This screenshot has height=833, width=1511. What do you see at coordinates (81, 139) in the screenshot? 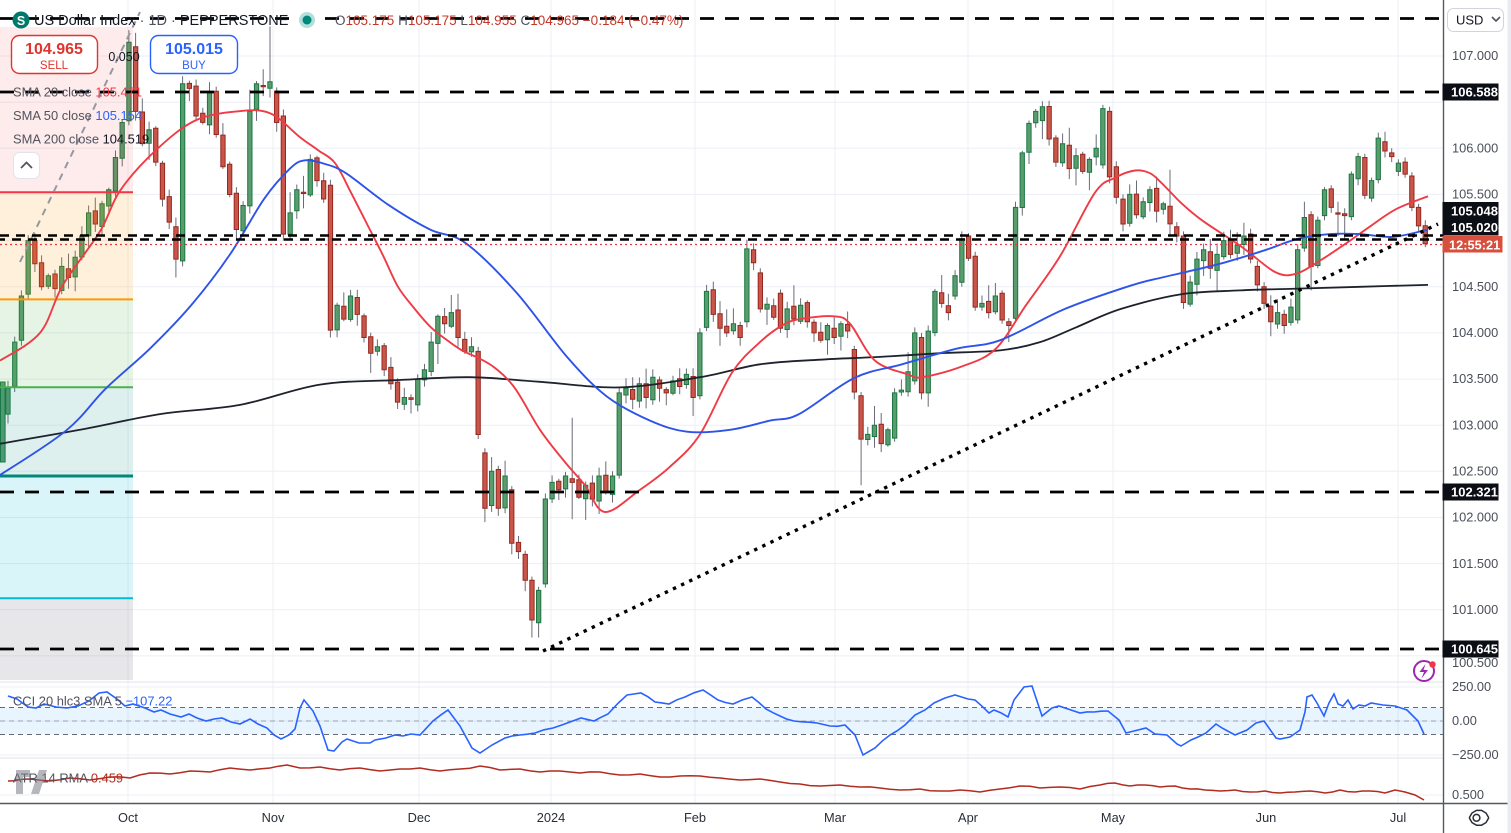
I see `svg-text: SMA 200 close 104.519` at bounding box center [81, 139].